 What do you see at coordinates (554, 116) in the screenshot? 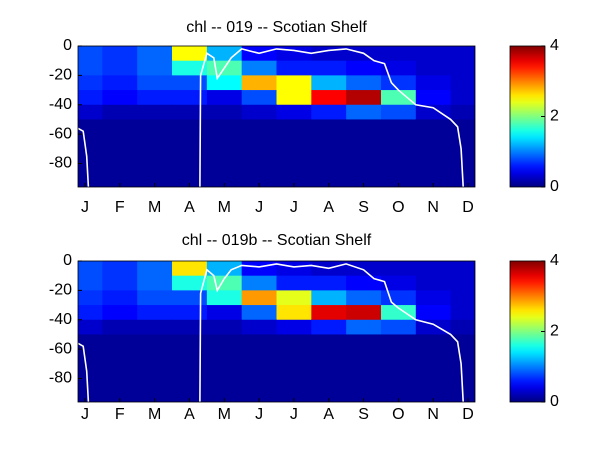
I see `colorbar-tick-label: 2` at bounding box center [554, 116].